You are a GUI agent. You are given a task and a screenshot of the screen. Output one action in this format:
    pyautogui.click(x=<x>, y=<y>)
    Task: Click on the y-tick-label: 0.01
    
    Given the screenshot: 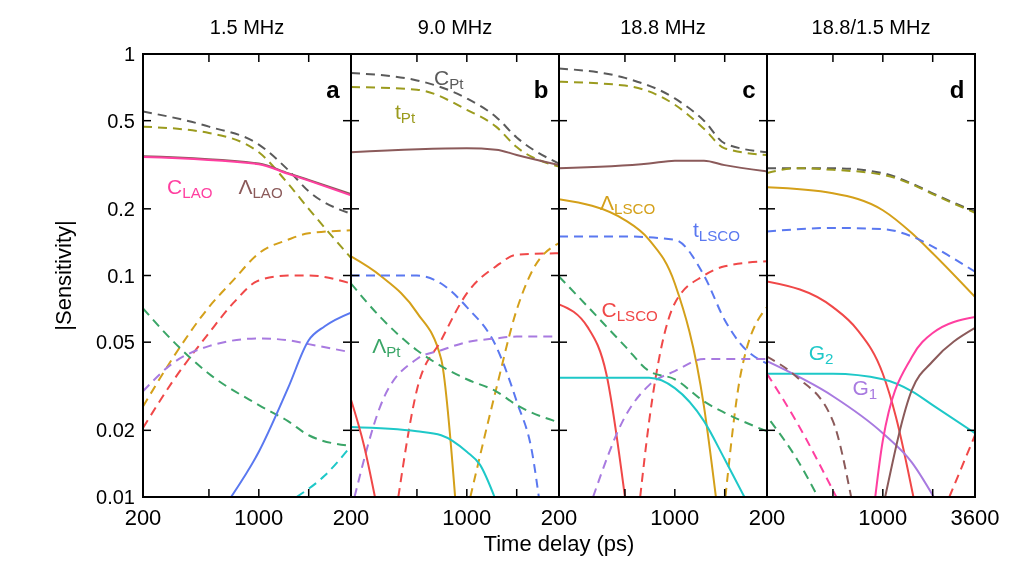 What is the action you would take?
    pyautogui.click(x=115, y=497)
    